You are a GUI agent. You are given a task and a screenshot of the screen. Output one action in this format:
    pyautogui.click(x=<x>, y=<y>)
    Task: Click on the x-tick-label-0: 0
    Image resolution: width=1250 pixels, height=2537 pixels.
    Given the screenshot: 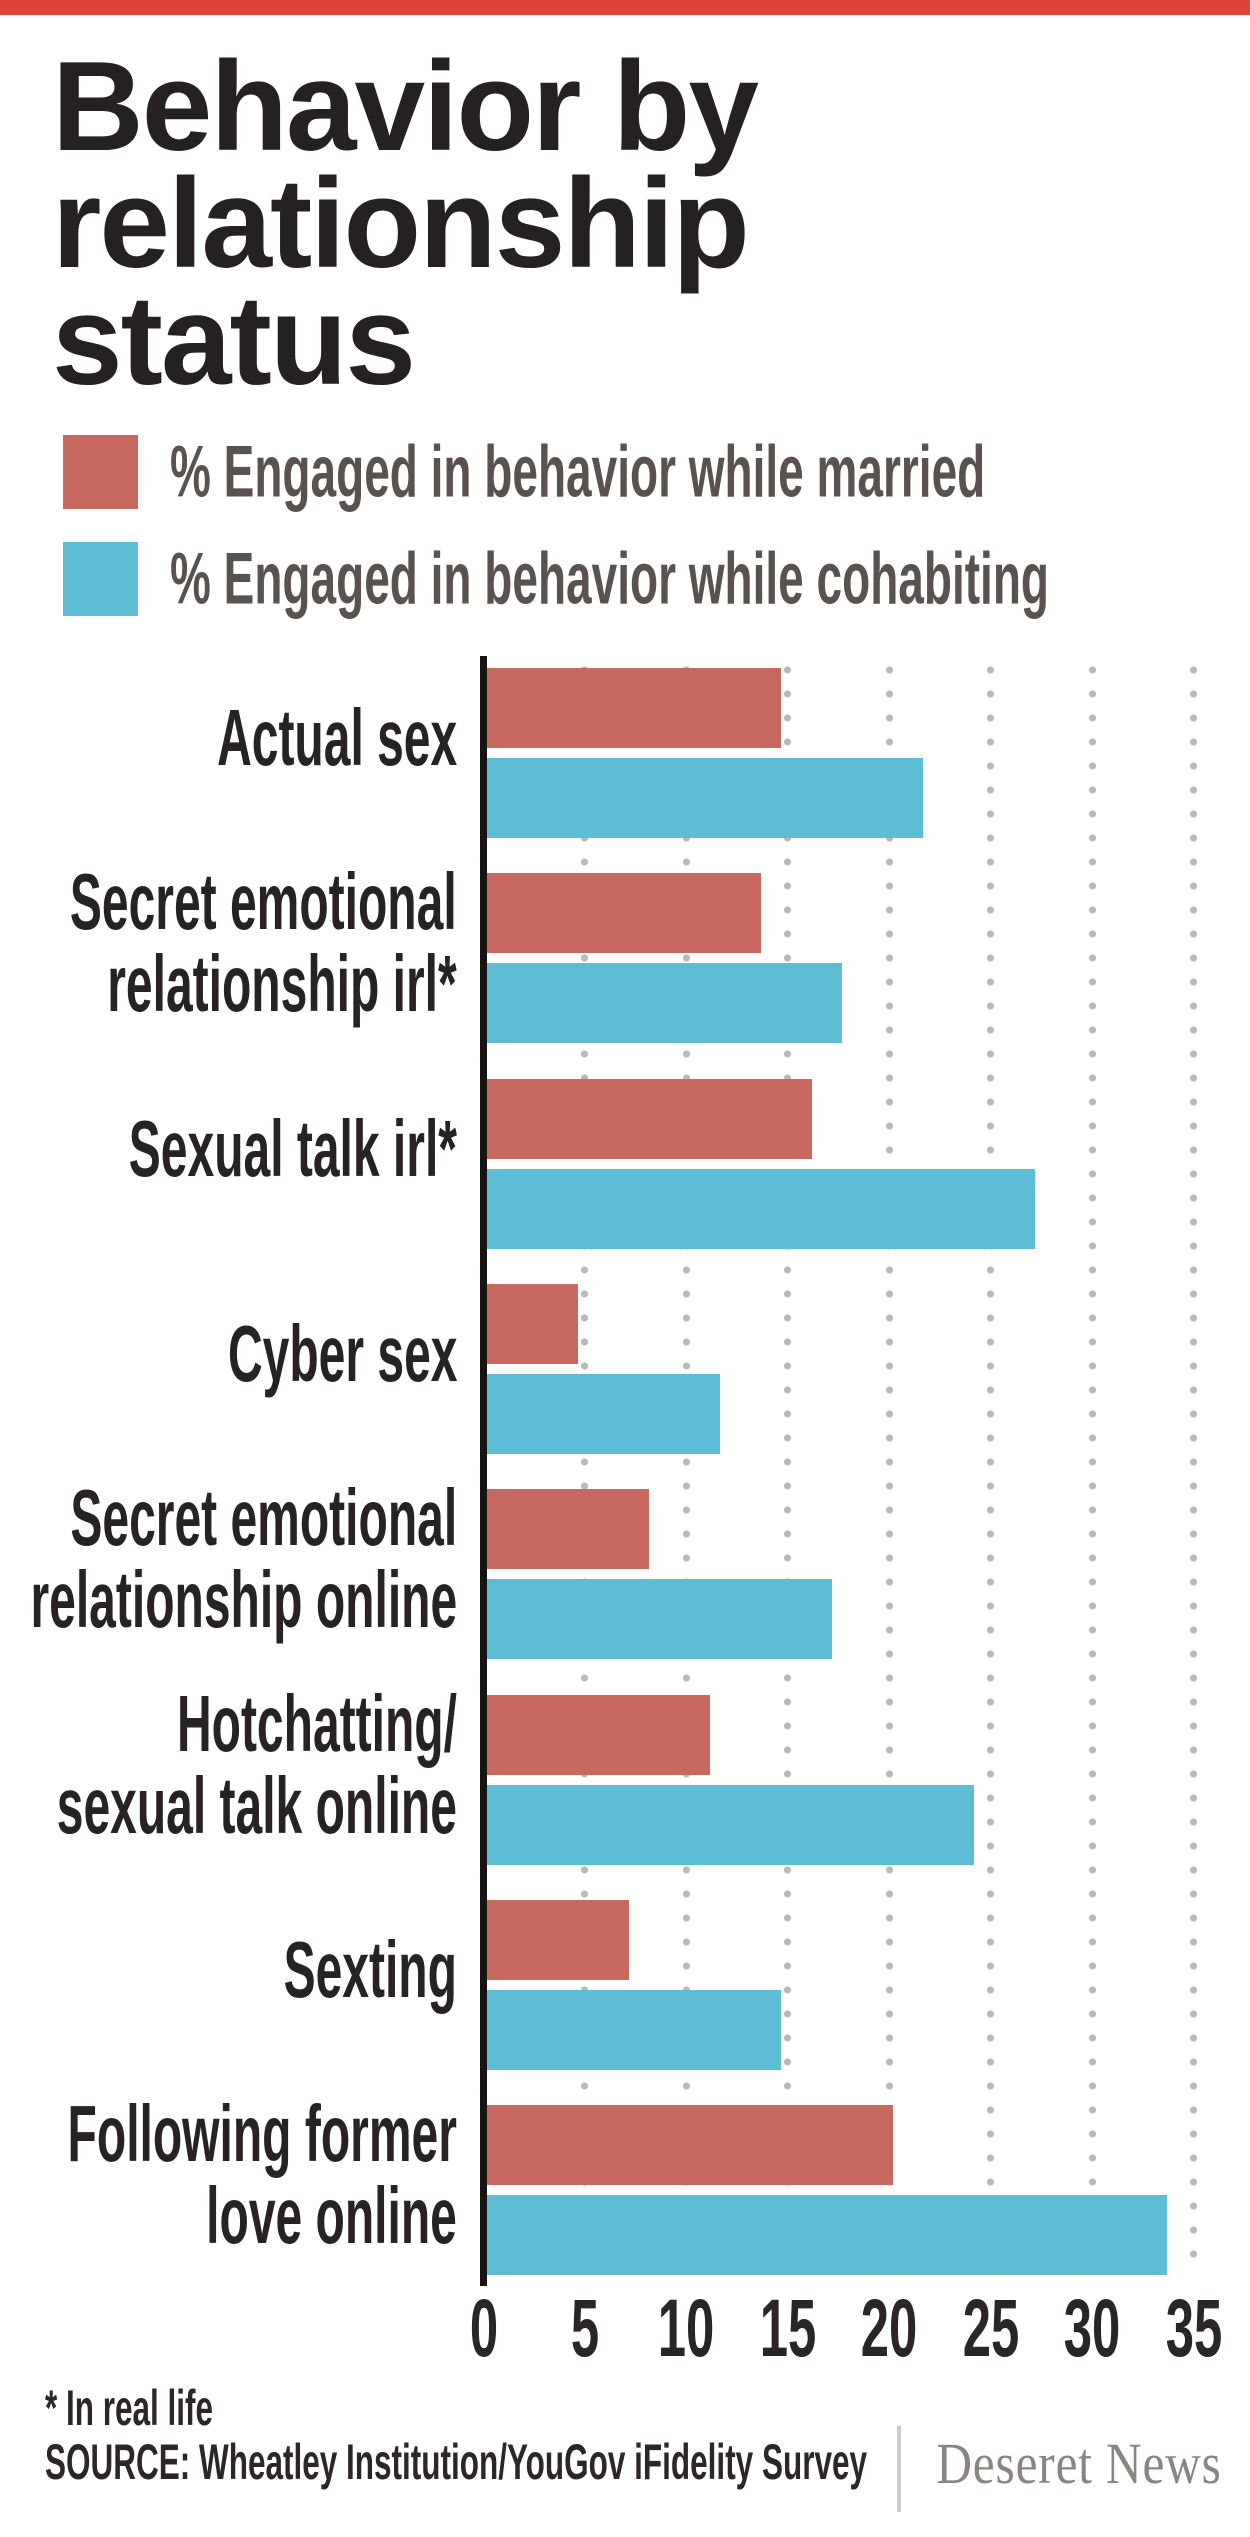 What is the action you would take?
    pyautogui.click(x=483, y=2328)
    